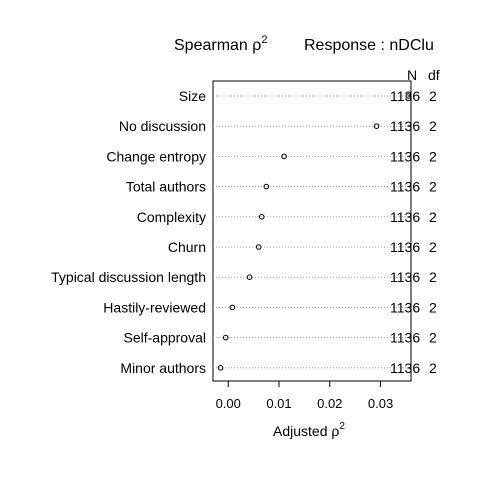 Image resolution: width=480 pixels, height=480 pixels. What do you see at coordinates (128, 277) in the screenshot?
I see `row-label: Typical discussion length` at bounding box center [128, 277].